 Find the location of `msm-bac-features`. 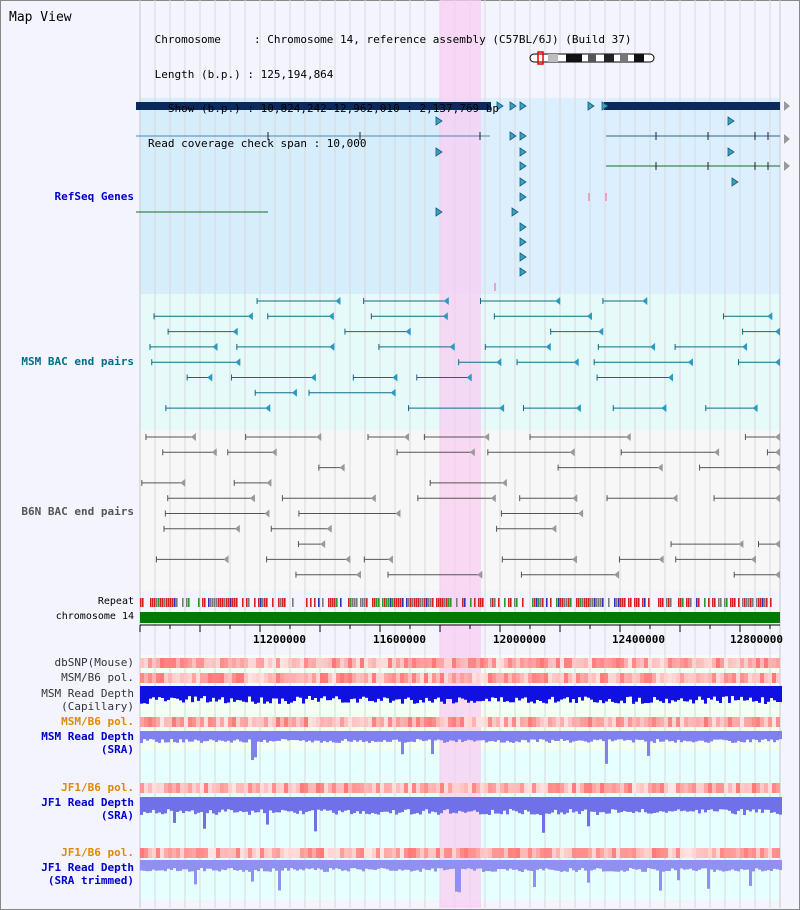

msm-bac-features is located at coordinates (464, 355).